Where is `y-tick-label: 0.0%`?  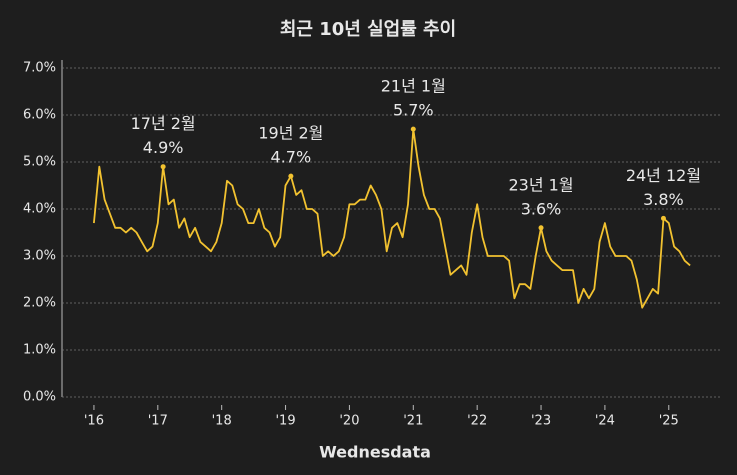 y-tick-label: 0.0% is located at coordinates (39, 397).